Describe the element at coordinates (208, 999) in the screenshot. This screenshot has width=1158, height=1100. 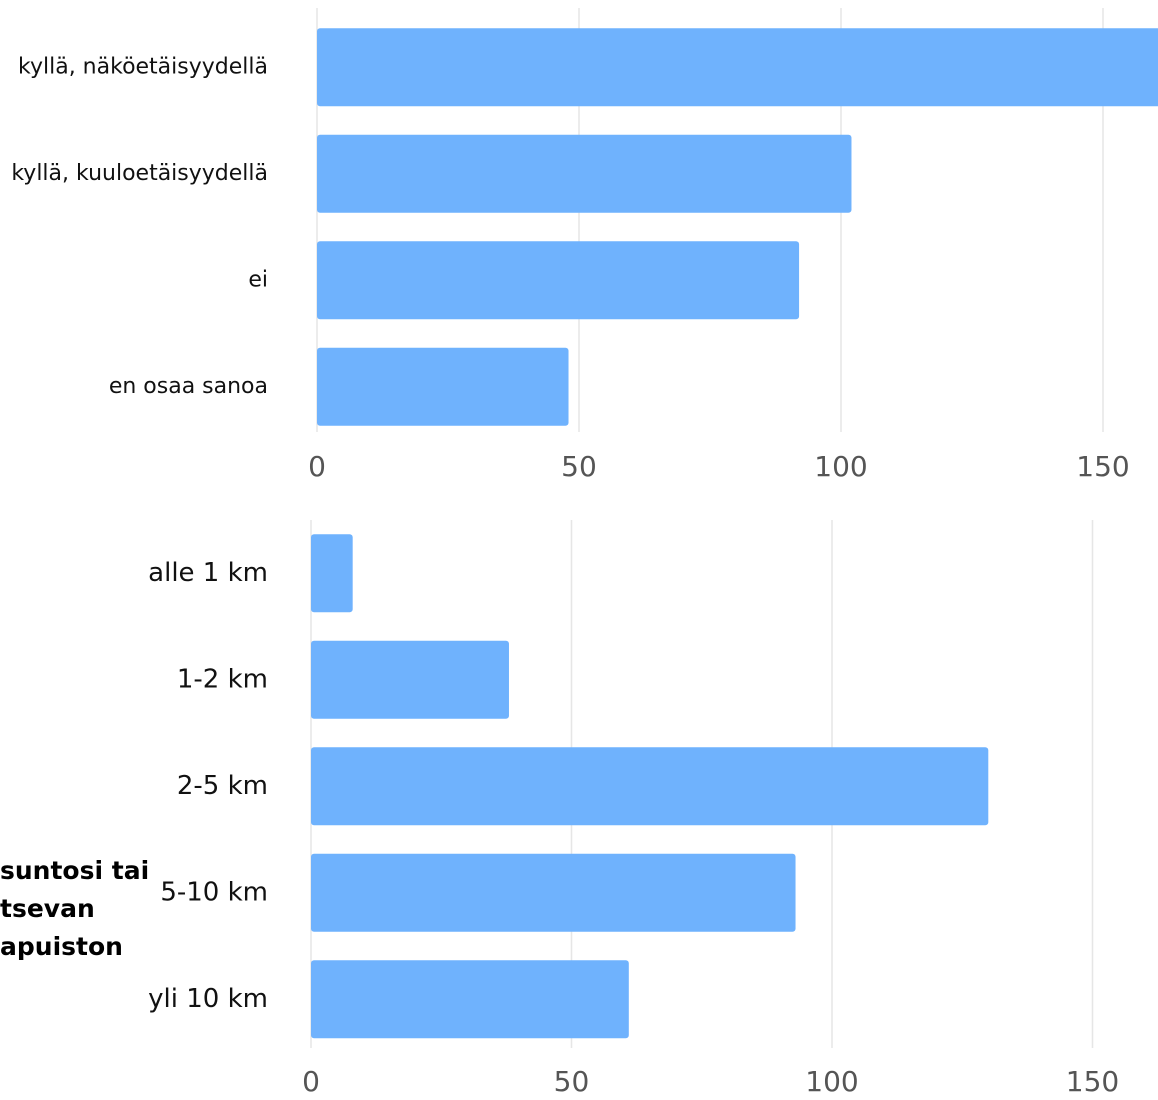
I see `category-label: yli 10 km` at that location.